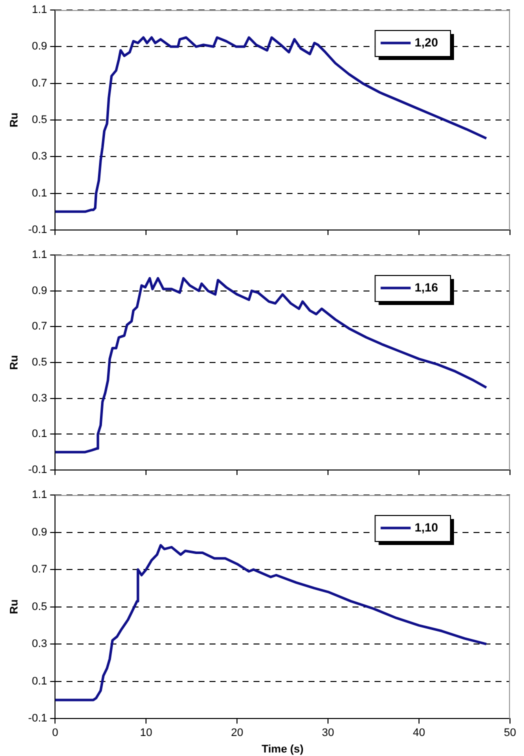 The height and width of the screenshot is (756, 524). Describe the element at coordinates (510, 733) in the screenshot. I see `x-tick-label: 50` at that location.